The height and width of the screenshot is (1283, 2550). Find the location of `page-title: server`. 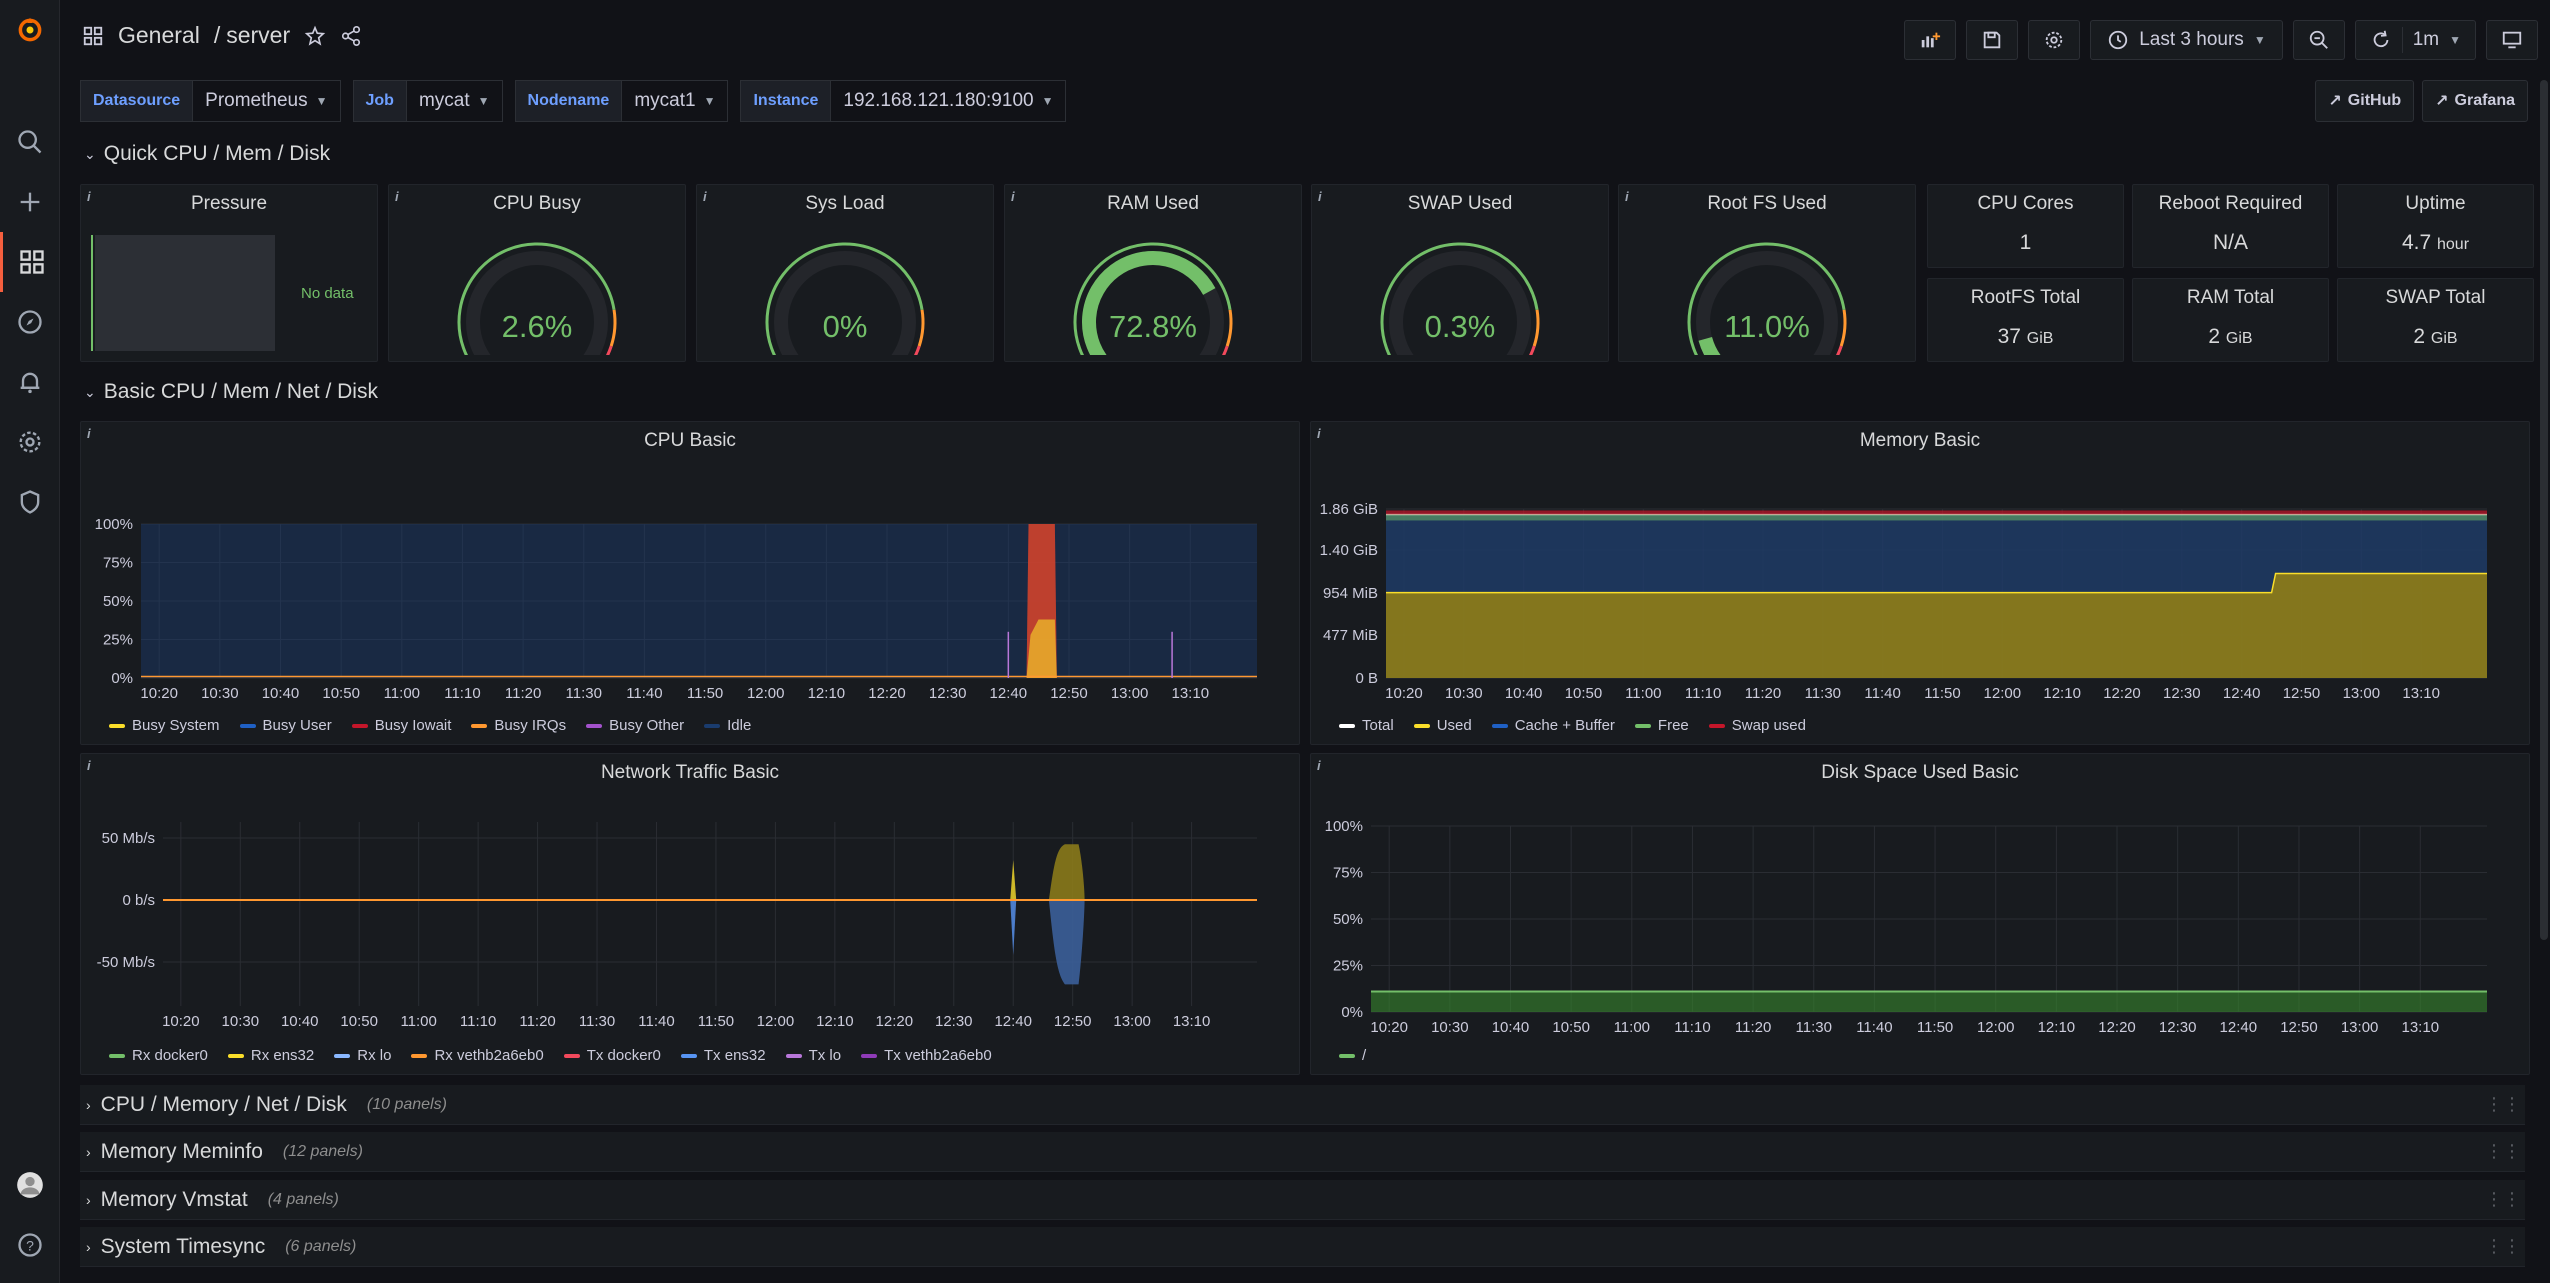

page-title: server is located at coordinates (258, 35).